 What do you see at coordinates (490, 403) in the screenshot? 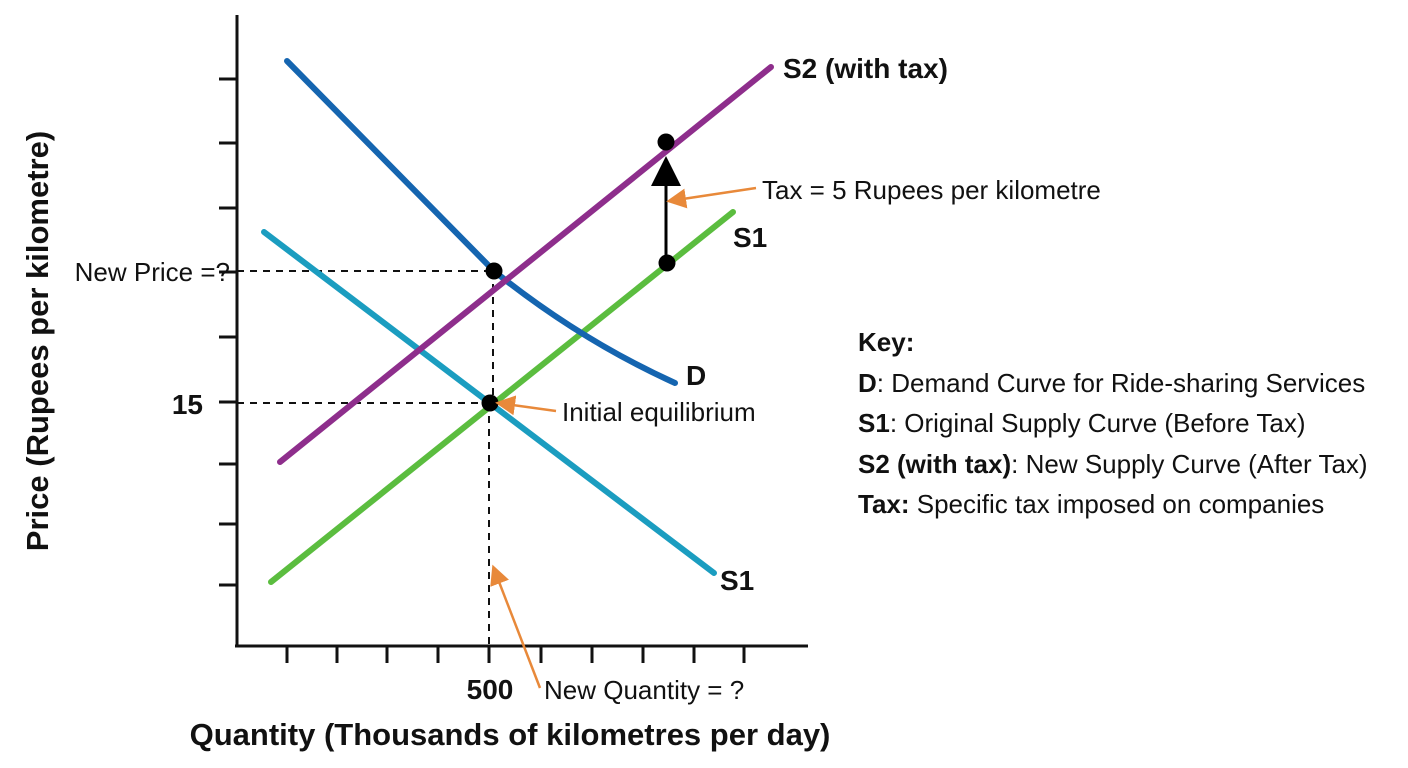
I see `initial-equilibrium-point` at bounding box center [490, 403].